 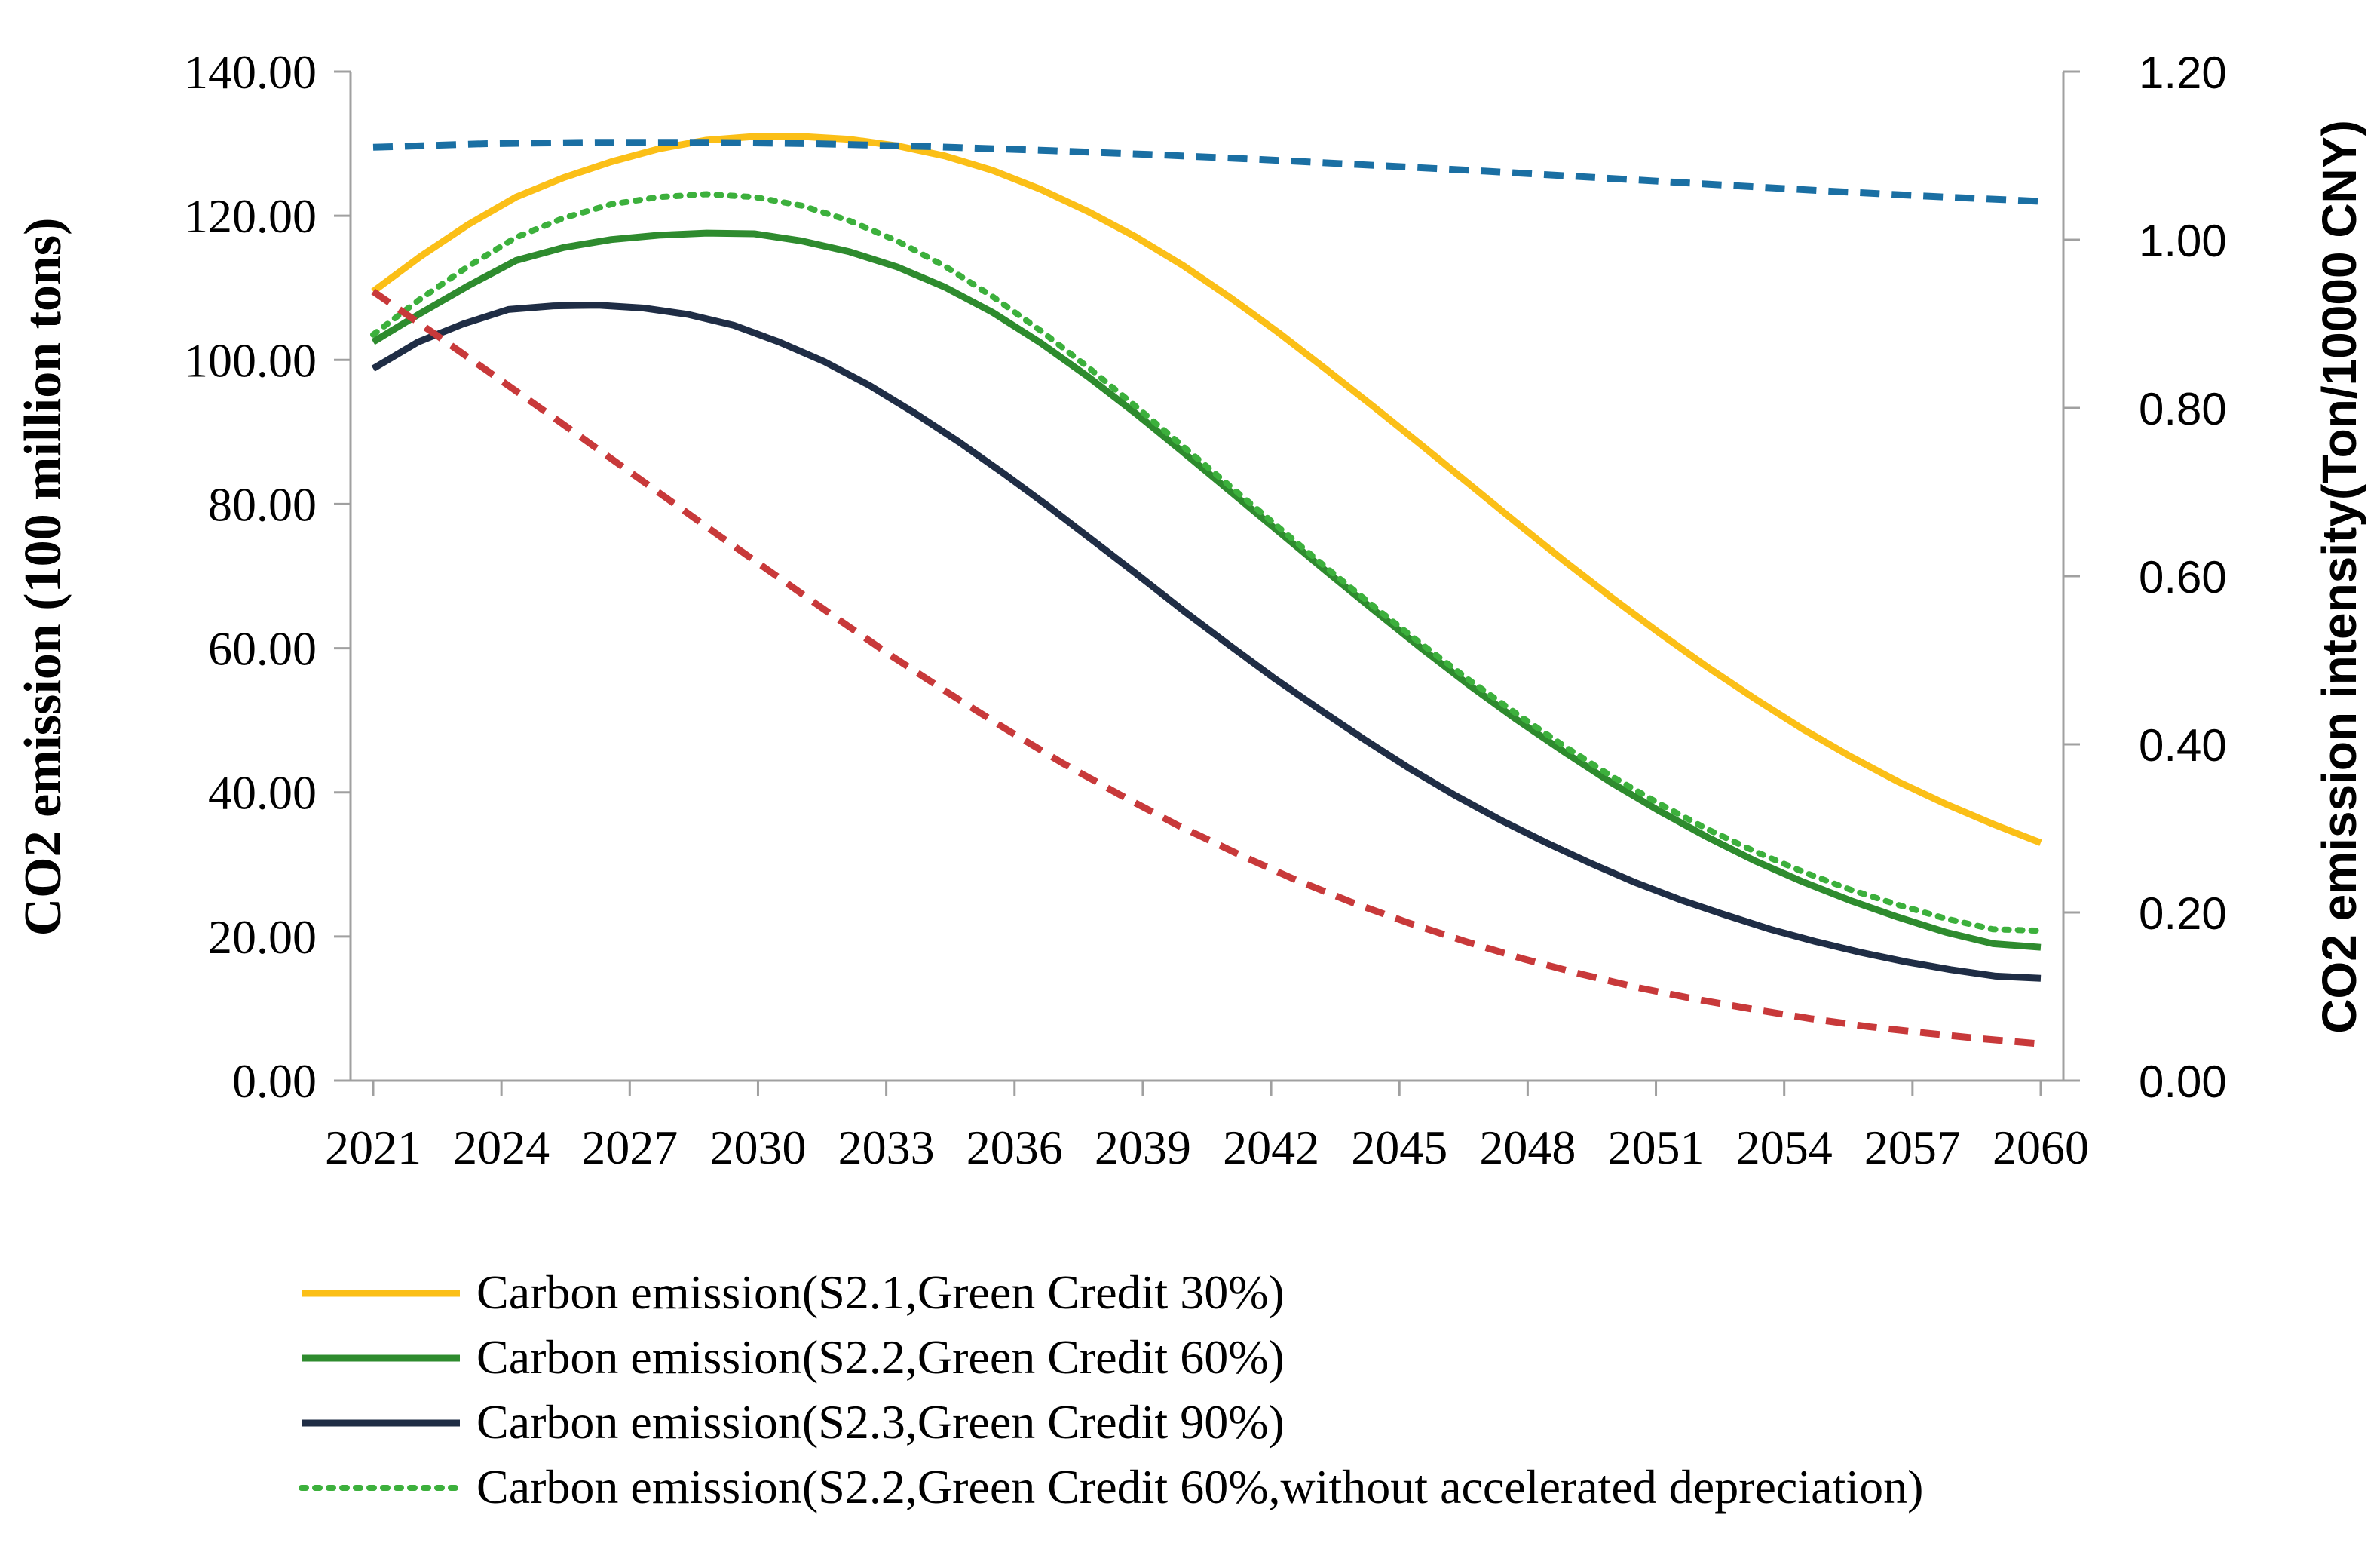 What do you see at coordinates (262, 504) in the screenshot?
I see `left-tick-label: 80.00` at bounding box center [262, 504].